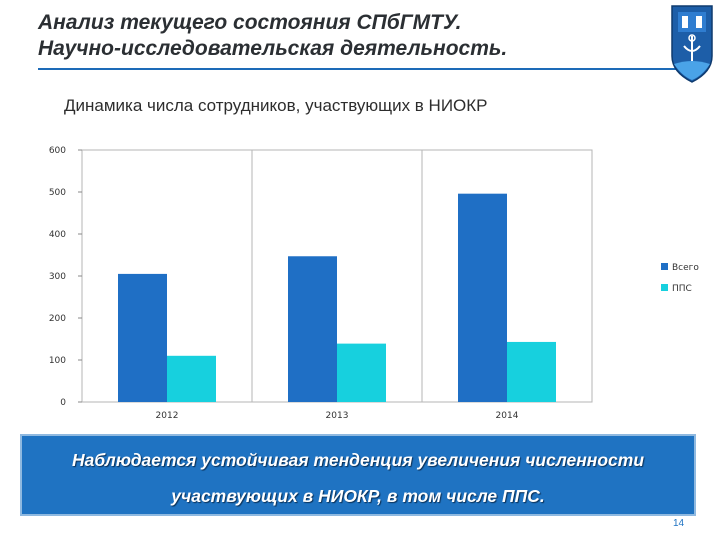 The height and width of the screenshot is (540, 720). Describe the element at coordinates (167, 416) in the screenshot. I see `x-tick-label: 2012` at that location.